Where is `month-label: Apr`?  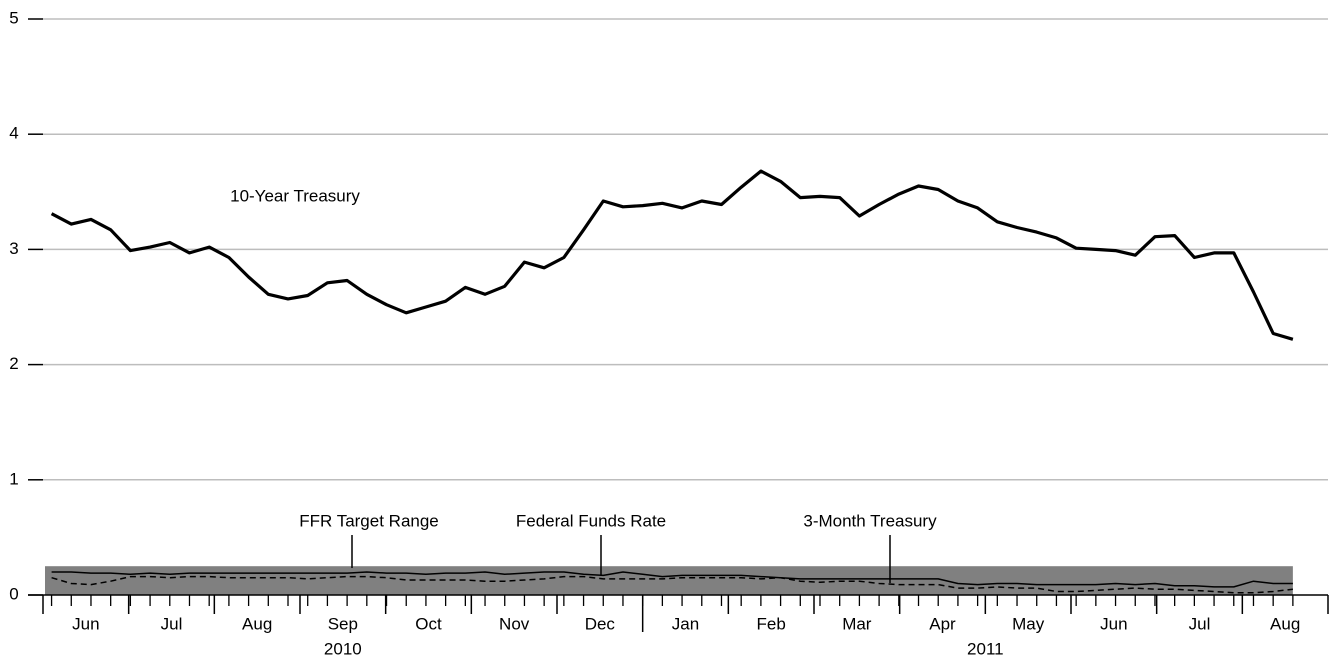
month-label: Apr is located at coordinates (942, 623).